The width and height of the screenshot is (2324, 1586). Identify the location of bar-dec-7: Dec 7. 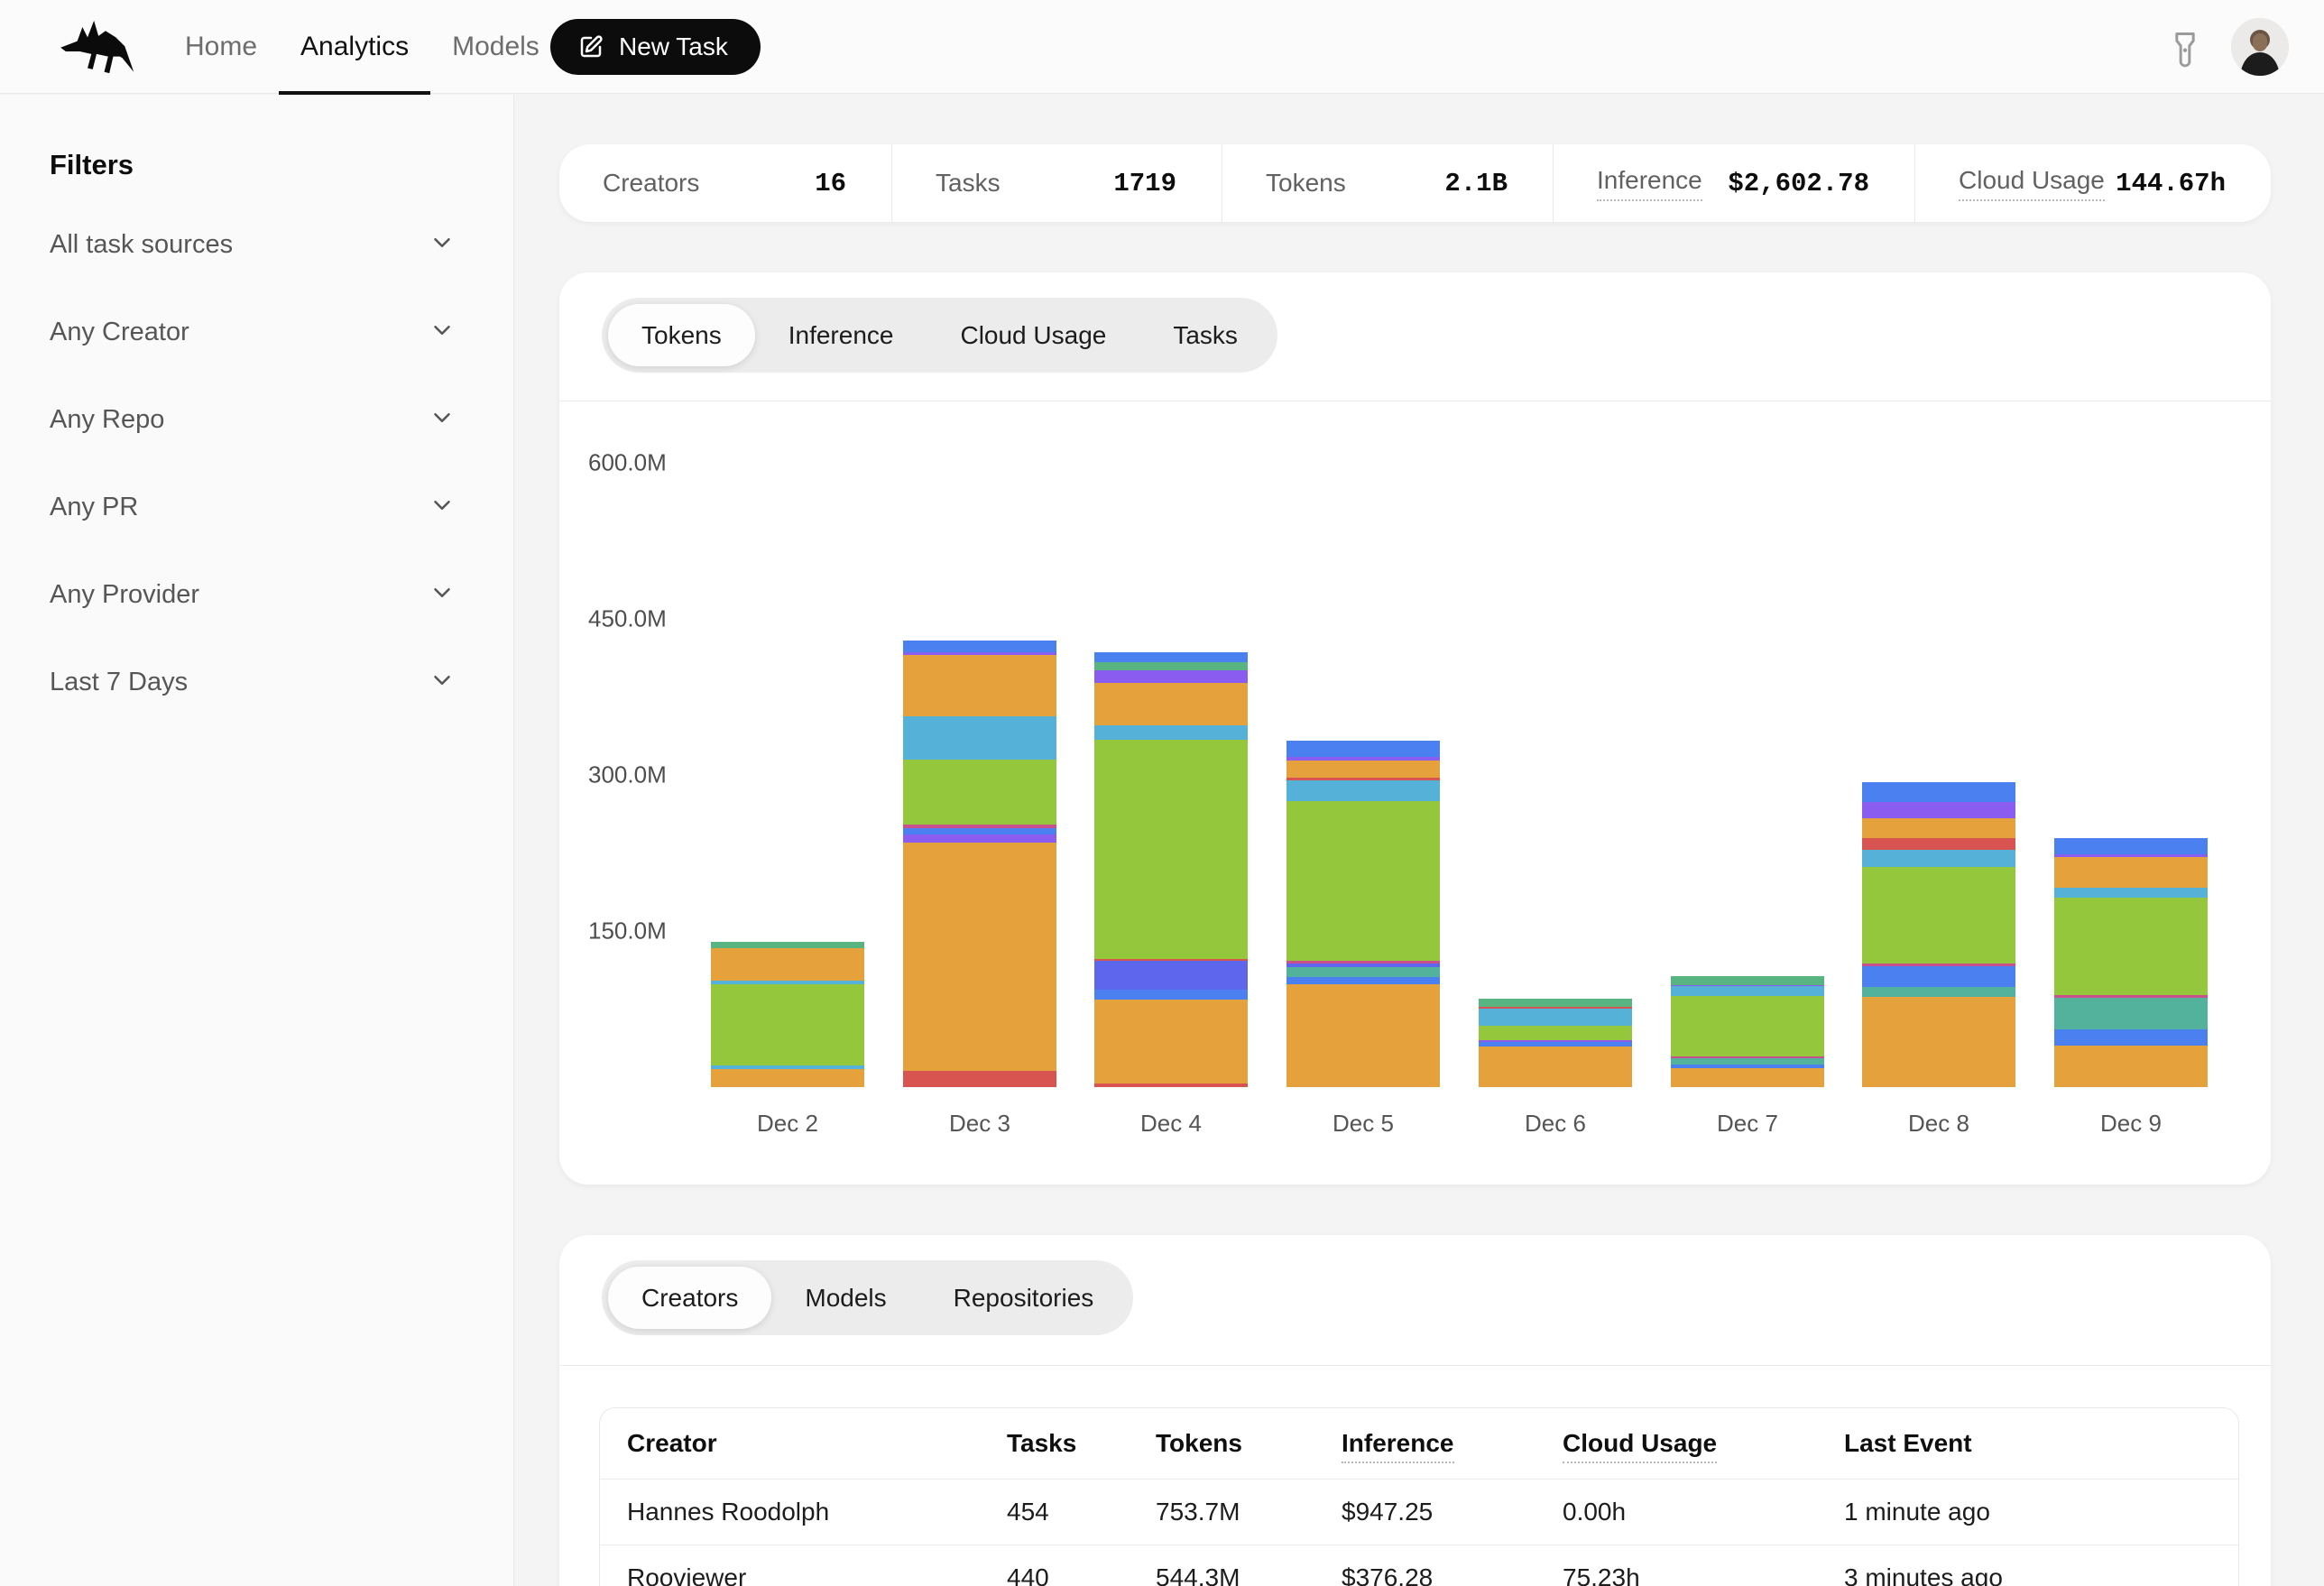
(1747, 1056).